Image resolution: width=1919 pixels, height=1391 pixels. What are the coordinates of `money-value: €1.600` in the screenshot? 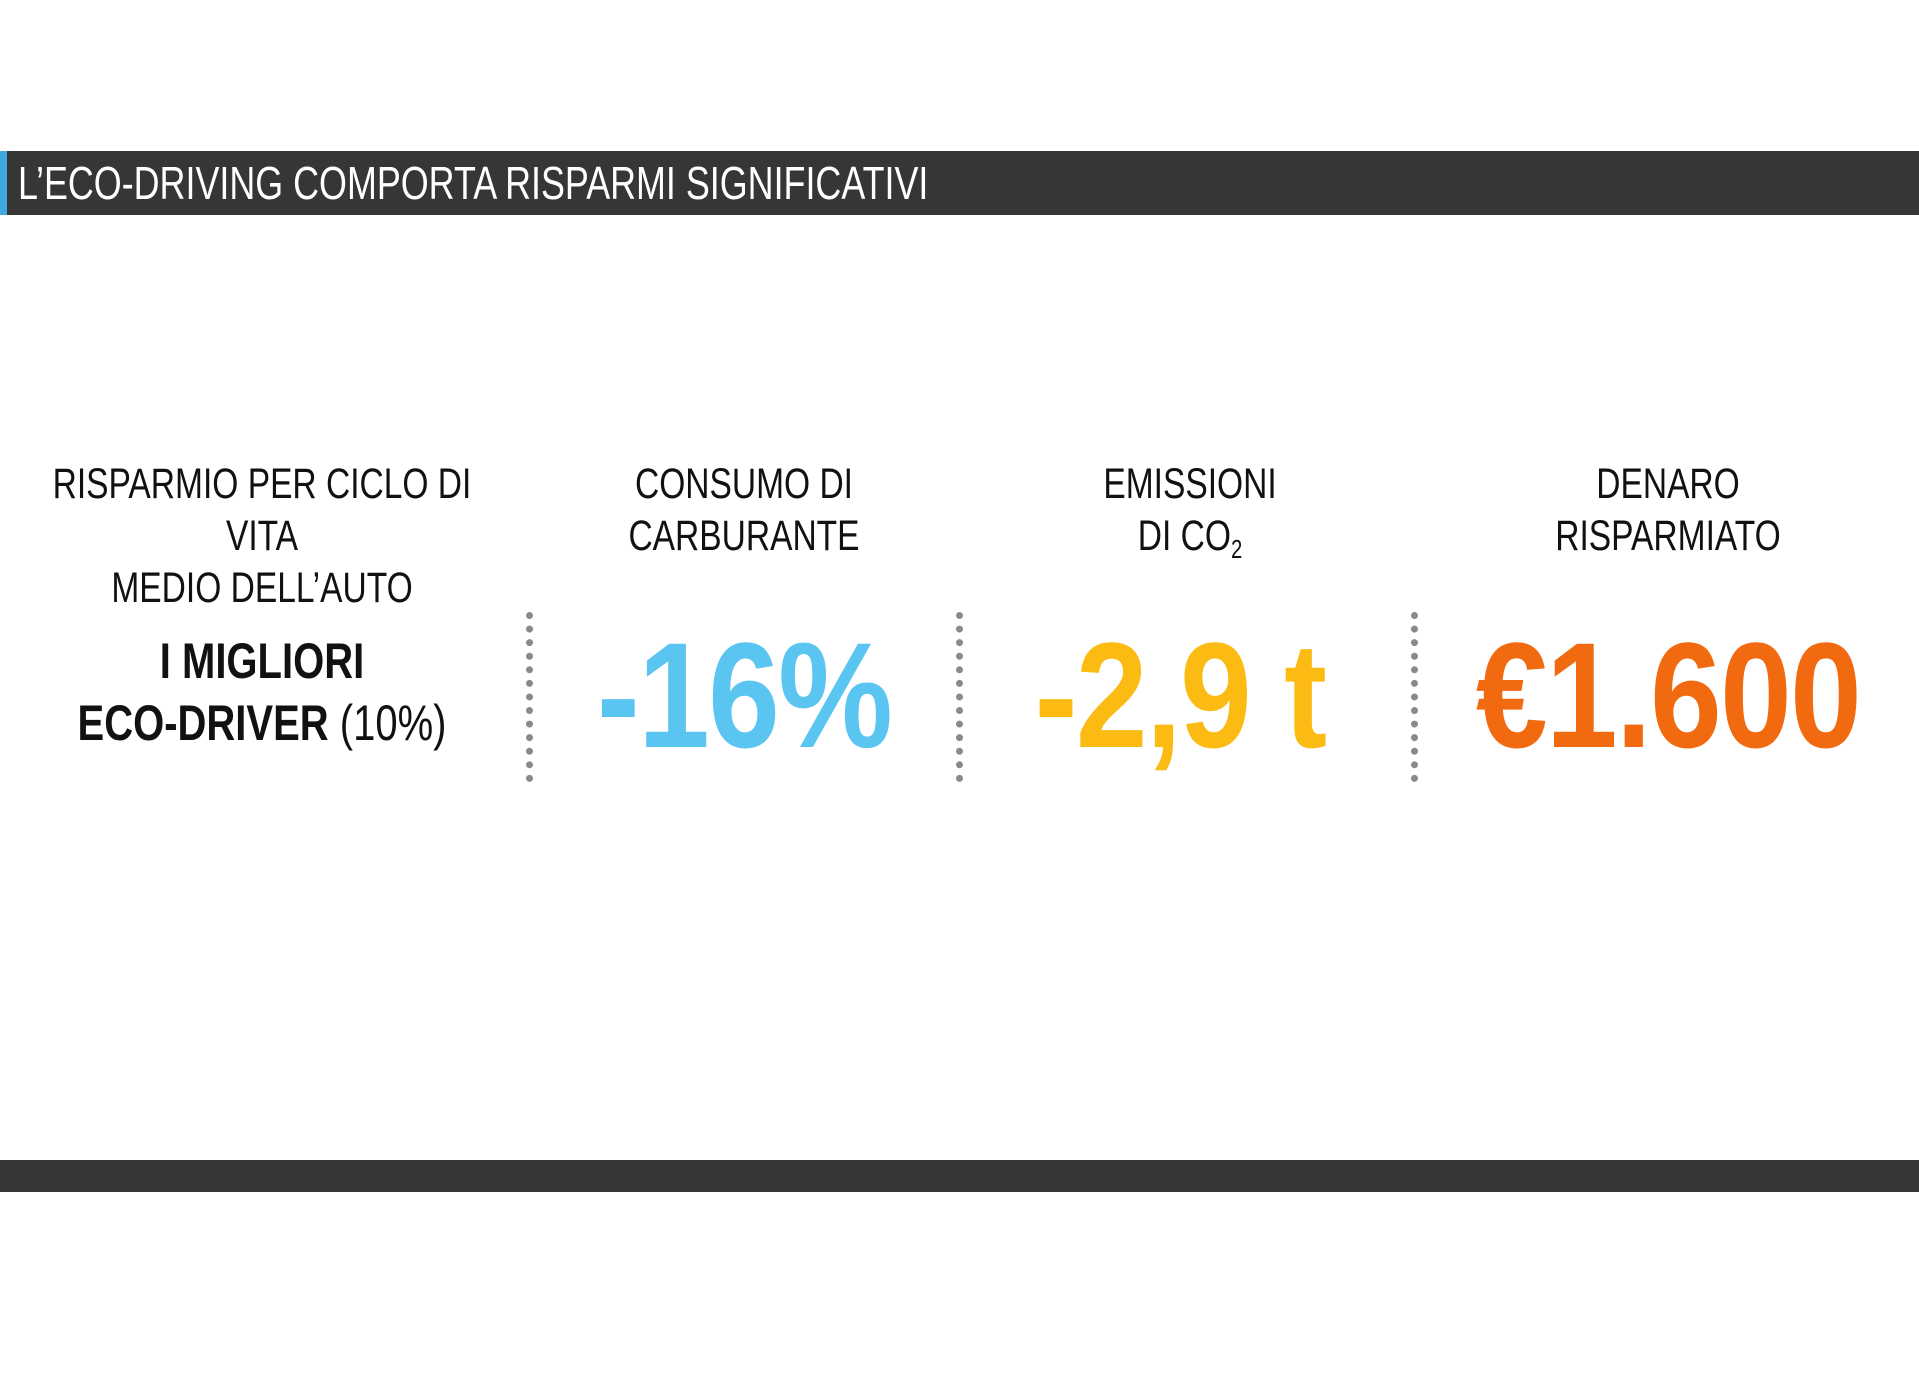 It's located at (1668, 695).